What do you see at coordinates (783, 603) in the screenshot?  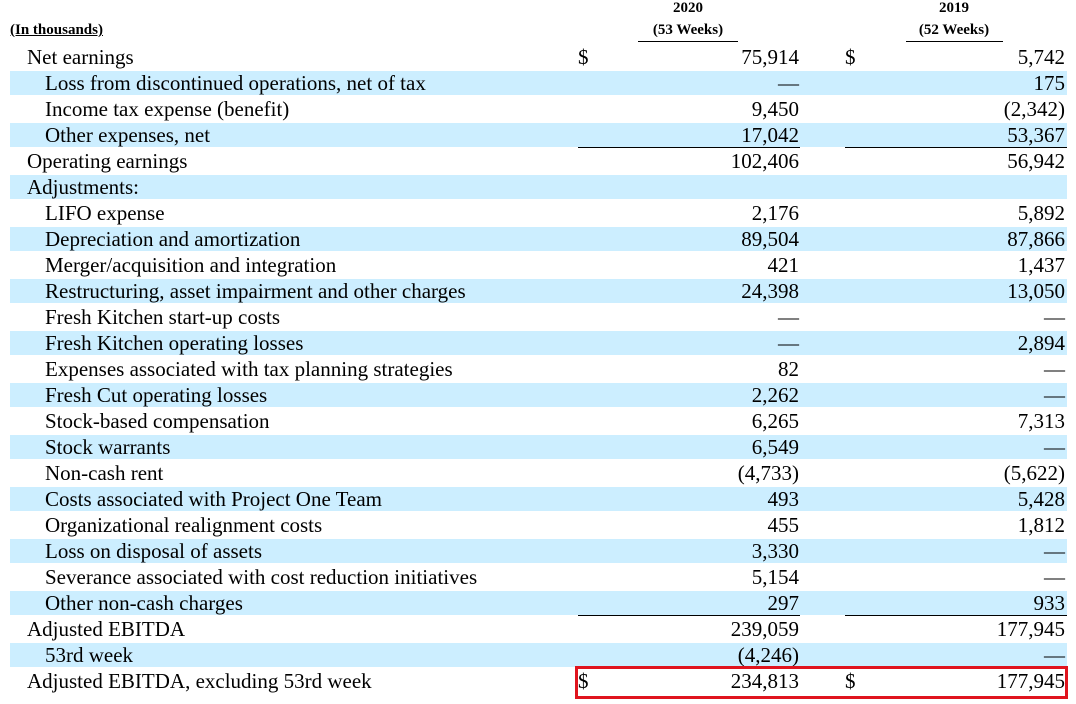 I see `value-2020: 297` at bounding box center [783, 603].